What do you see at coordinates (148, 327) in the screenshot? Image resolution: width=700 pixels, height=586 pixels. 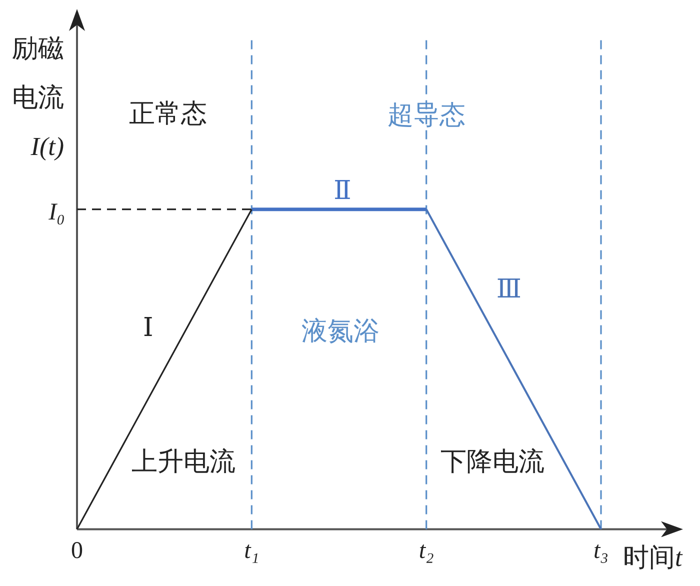 I see `series-label: Ⅰ` at bounding box center [148, 327].